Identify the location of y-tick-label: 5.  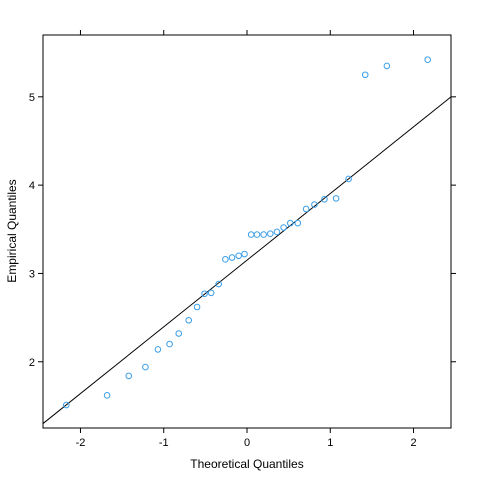
(32, 98).